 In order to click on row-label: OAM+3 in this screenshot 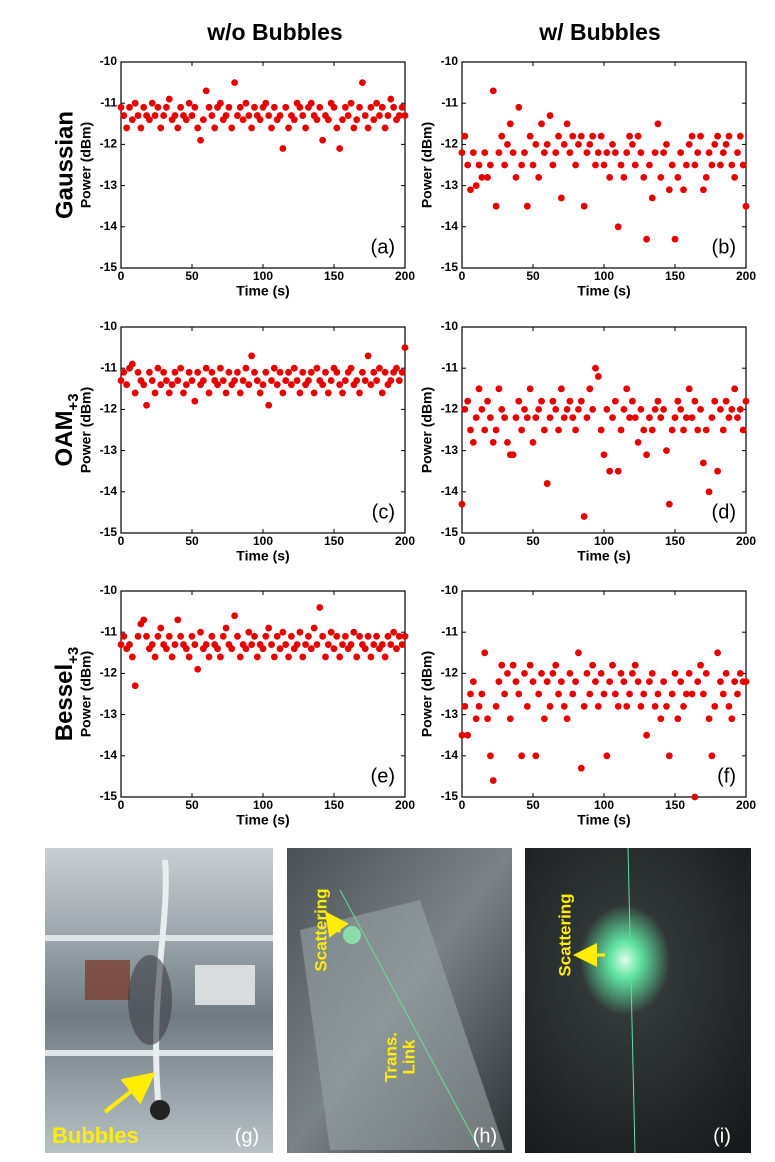, I will do `click(66, 429)`.